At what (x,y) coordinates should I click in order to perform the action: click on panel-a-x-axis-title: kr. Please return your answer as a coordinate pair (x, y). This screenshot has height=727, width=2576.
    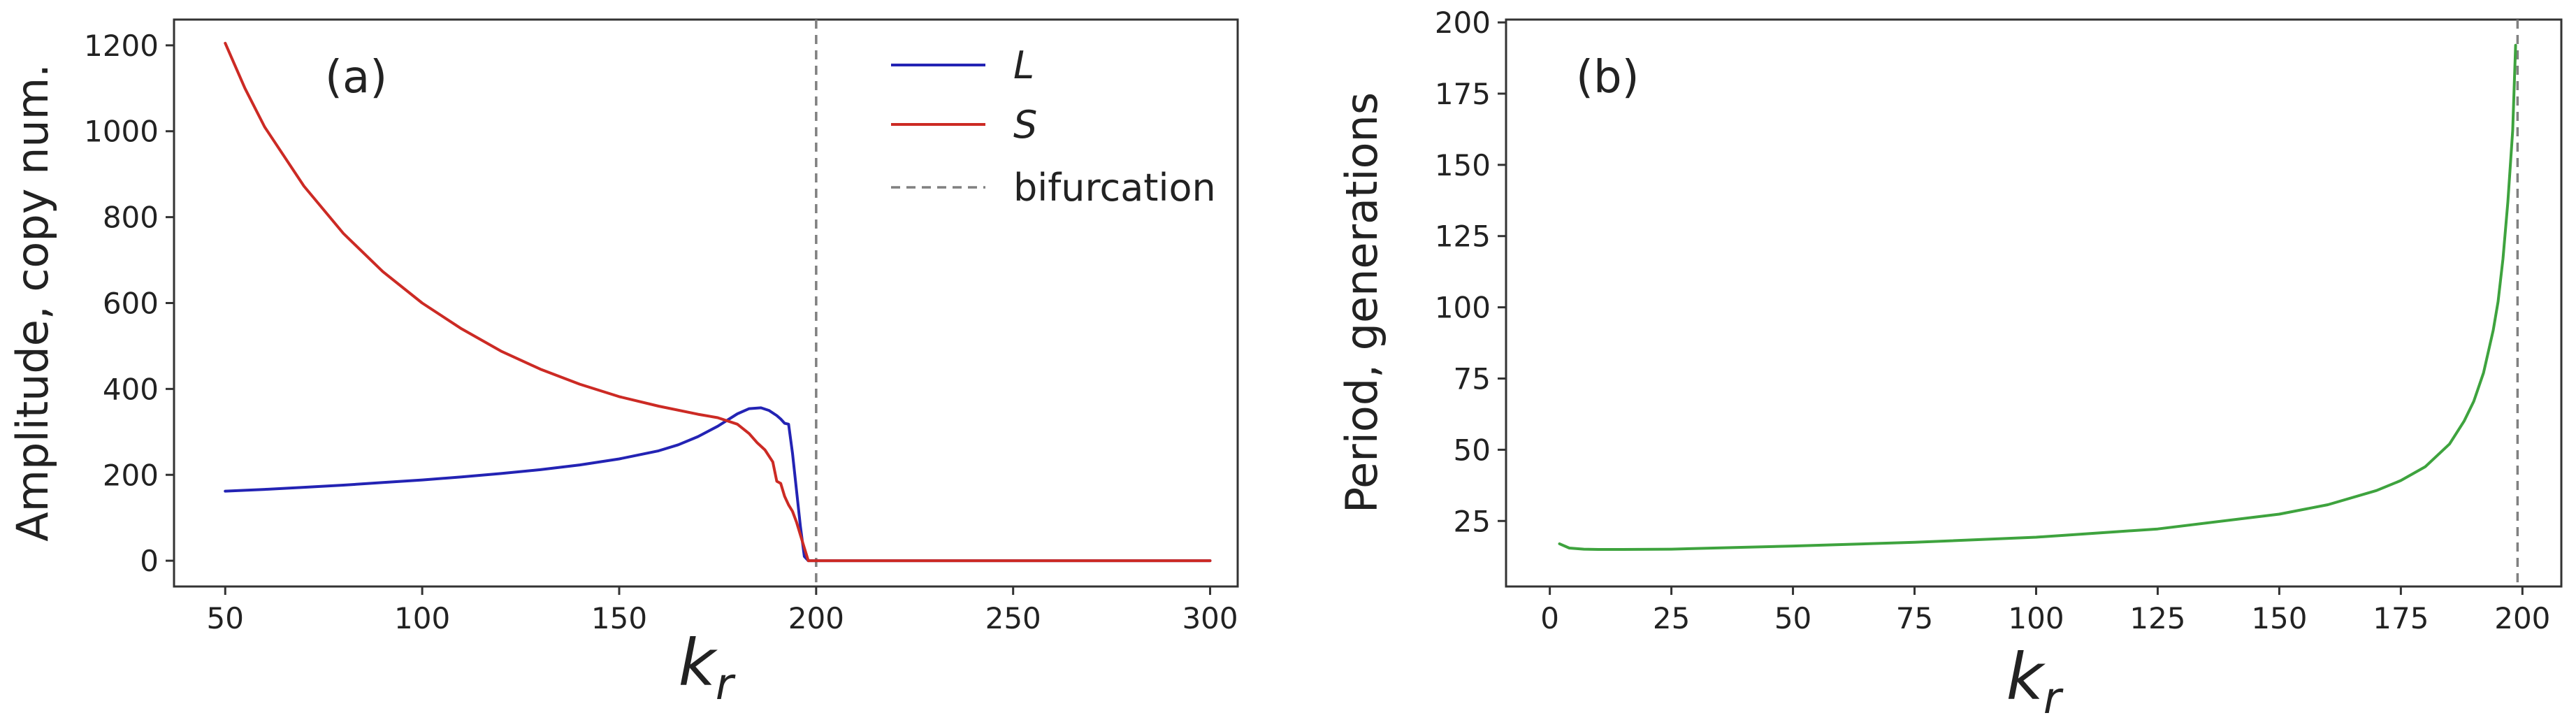
    Looking at the image, I should click on (707, 668).